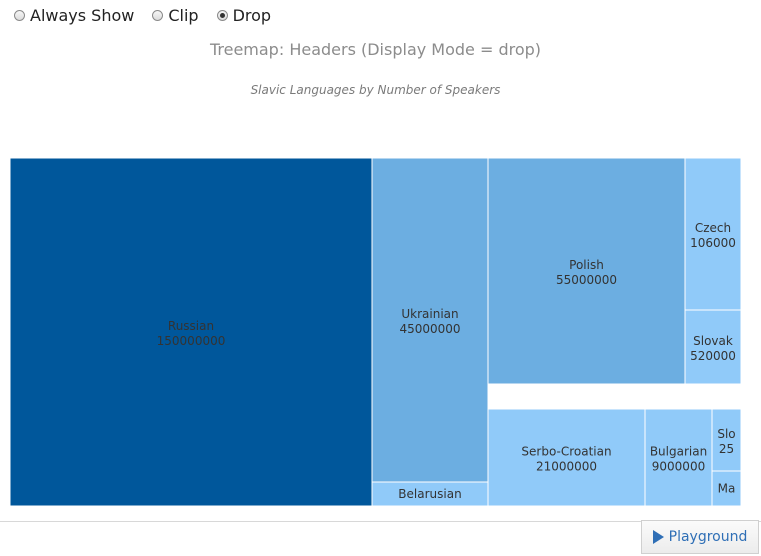 The height and width of the screenshot is (556, 761). I want to click on playground-button: Playground, so click(700, 537).